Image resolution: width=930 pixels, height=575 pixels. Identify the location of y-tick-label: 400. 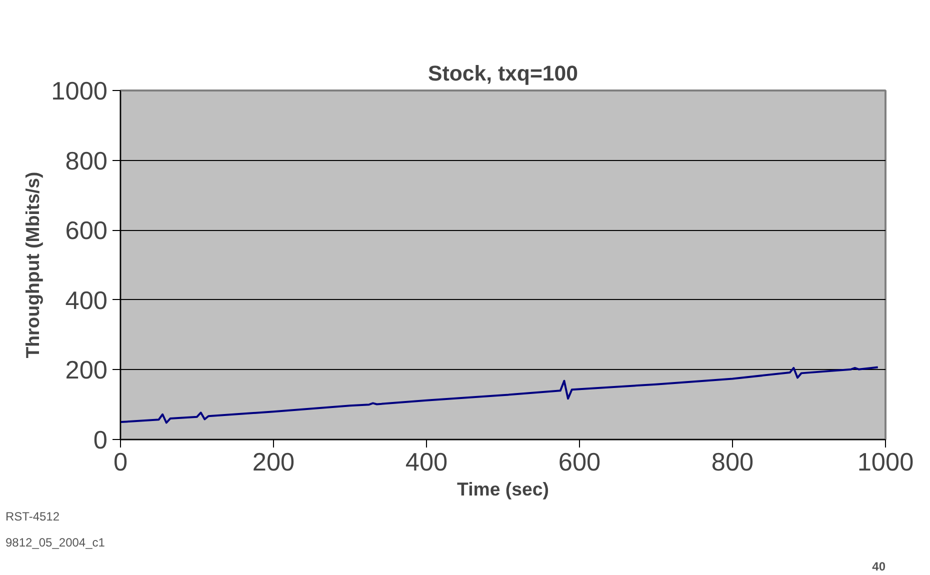
(86, 300).